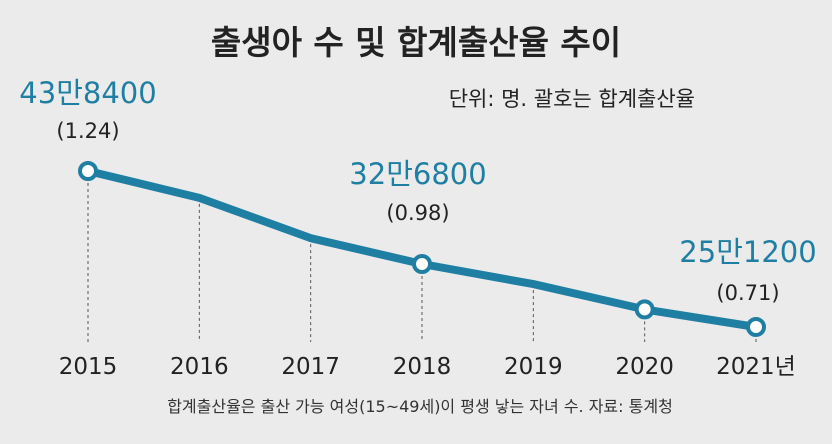 This screenshot has height=444, width=832. Describe the element at coordinates (747, 293) in the screenshot. I see `rate-label: (0.71)` at that location.